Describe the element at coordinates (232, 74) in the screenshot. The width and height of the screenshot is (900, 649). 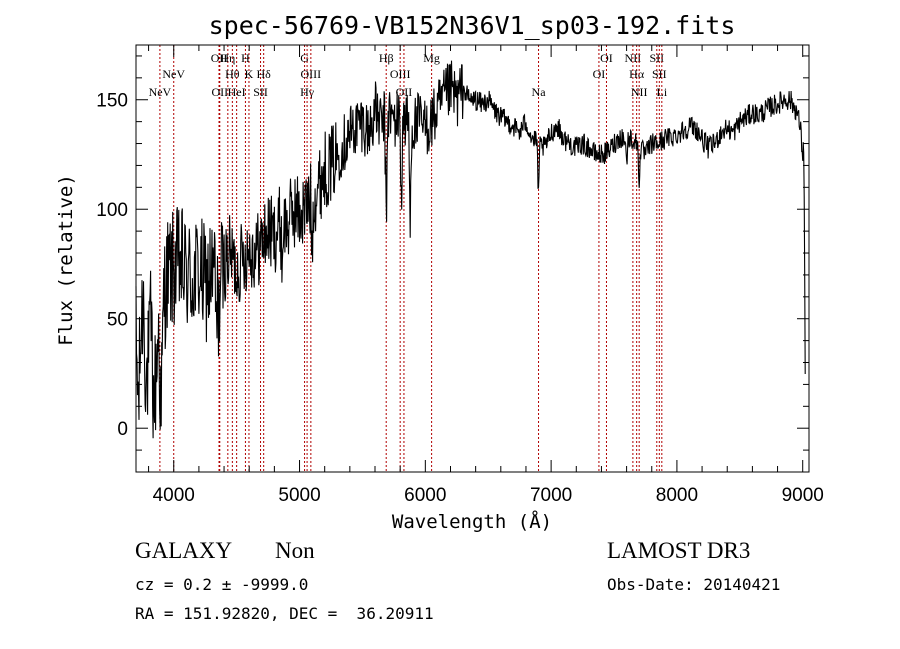
I see `line-marker-label: Hθ` at that location.